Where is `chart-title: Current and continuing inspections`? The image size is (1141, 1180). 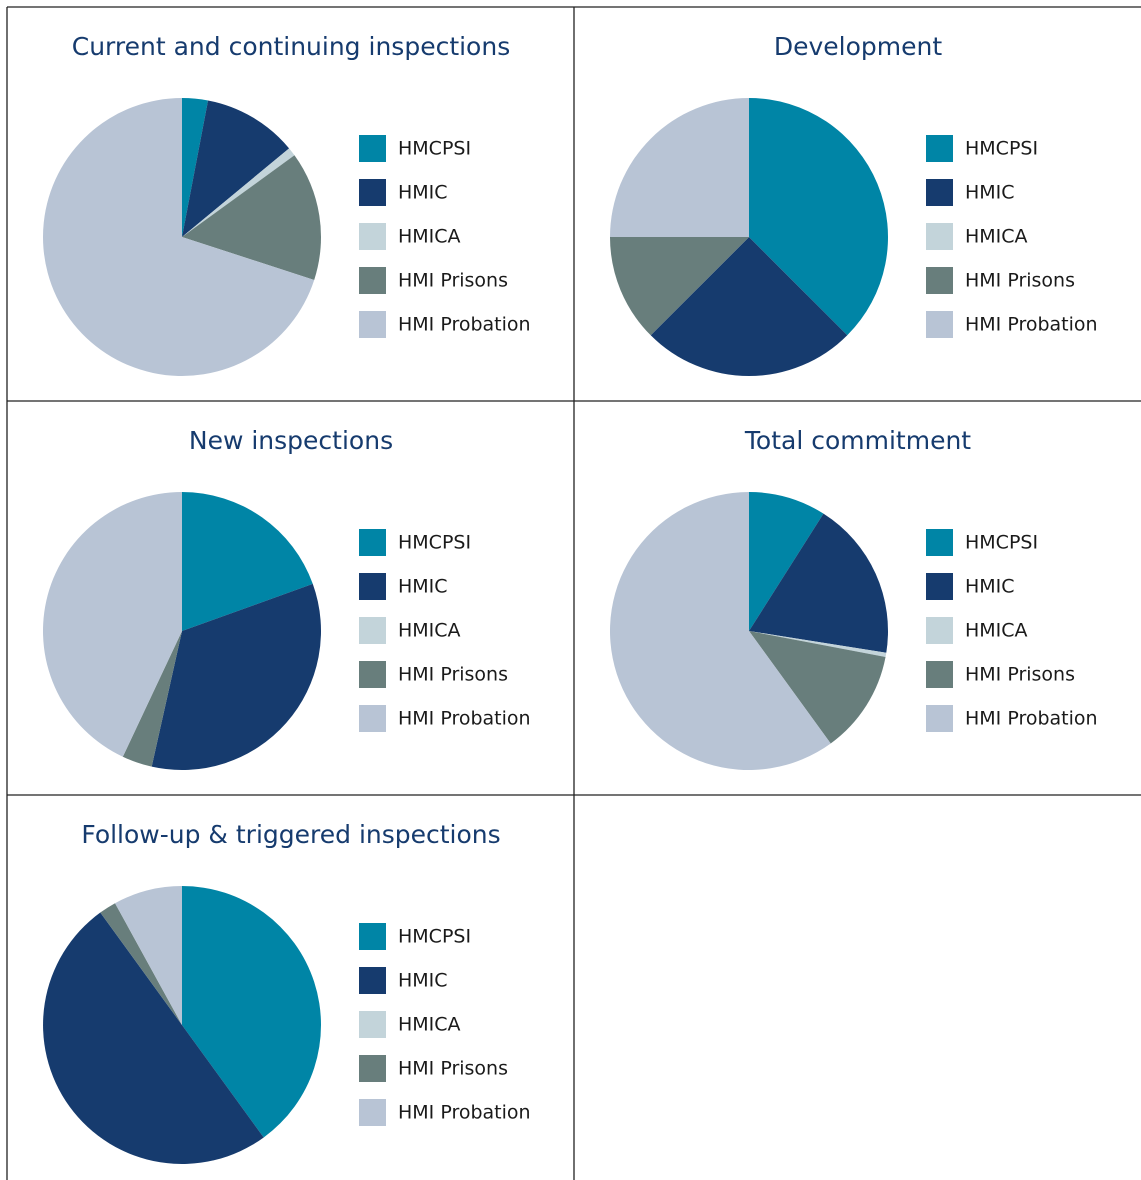 chart-title: Current and continuing inspections is located at coordinates (291, 46).